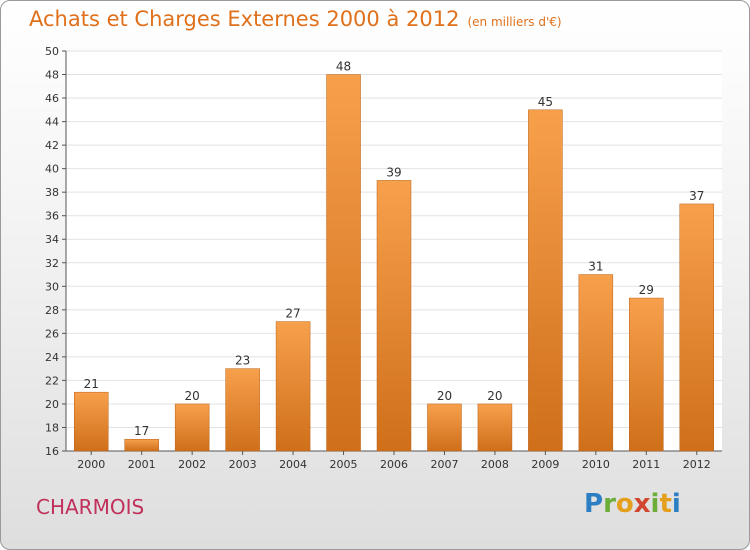 Image resolution: width=750 pixels, height=550 pixels. What do you see at coordinates (545, 280) in the screenshot?
I see `bar-2009` at bounding box center [545, 280].